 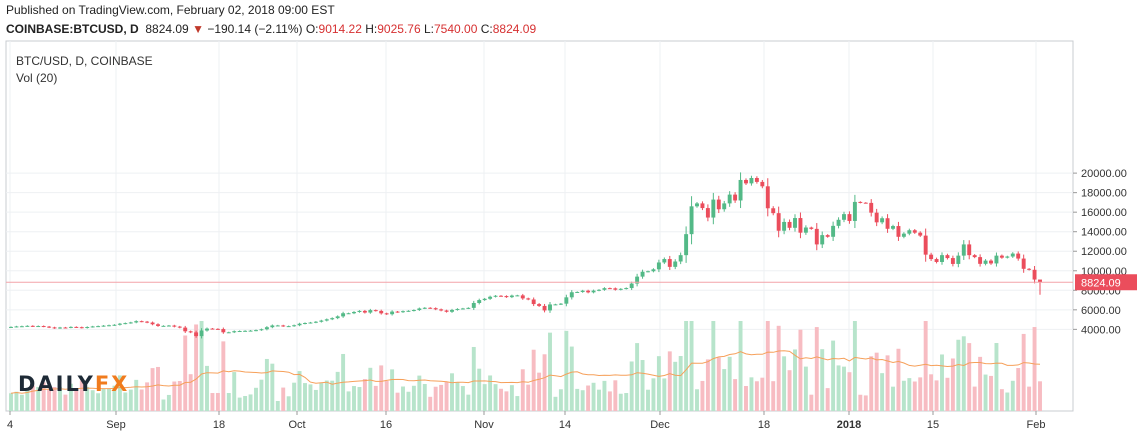 I want to click on x-tick-label: 4, so click(x=10, y=425).